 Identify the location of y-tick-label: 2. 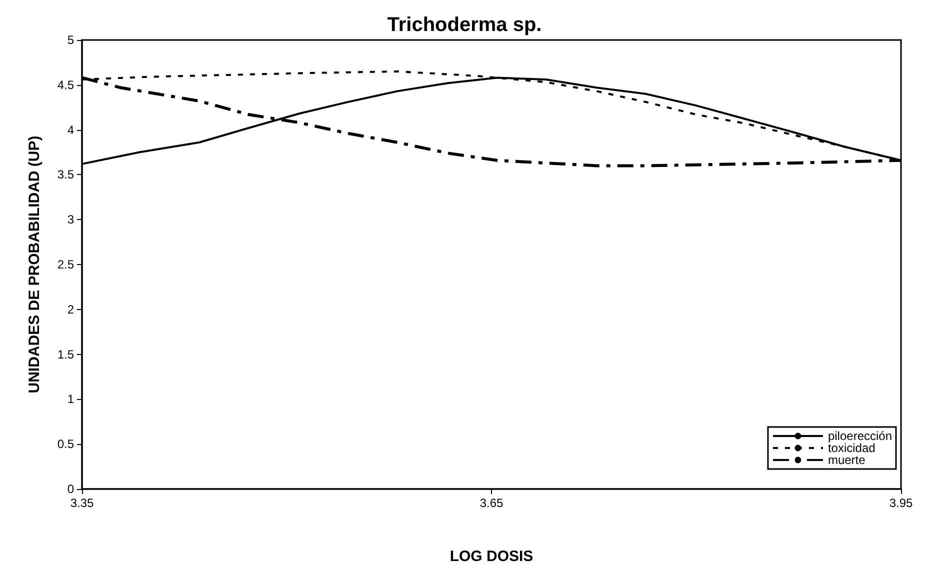
(70, 309).